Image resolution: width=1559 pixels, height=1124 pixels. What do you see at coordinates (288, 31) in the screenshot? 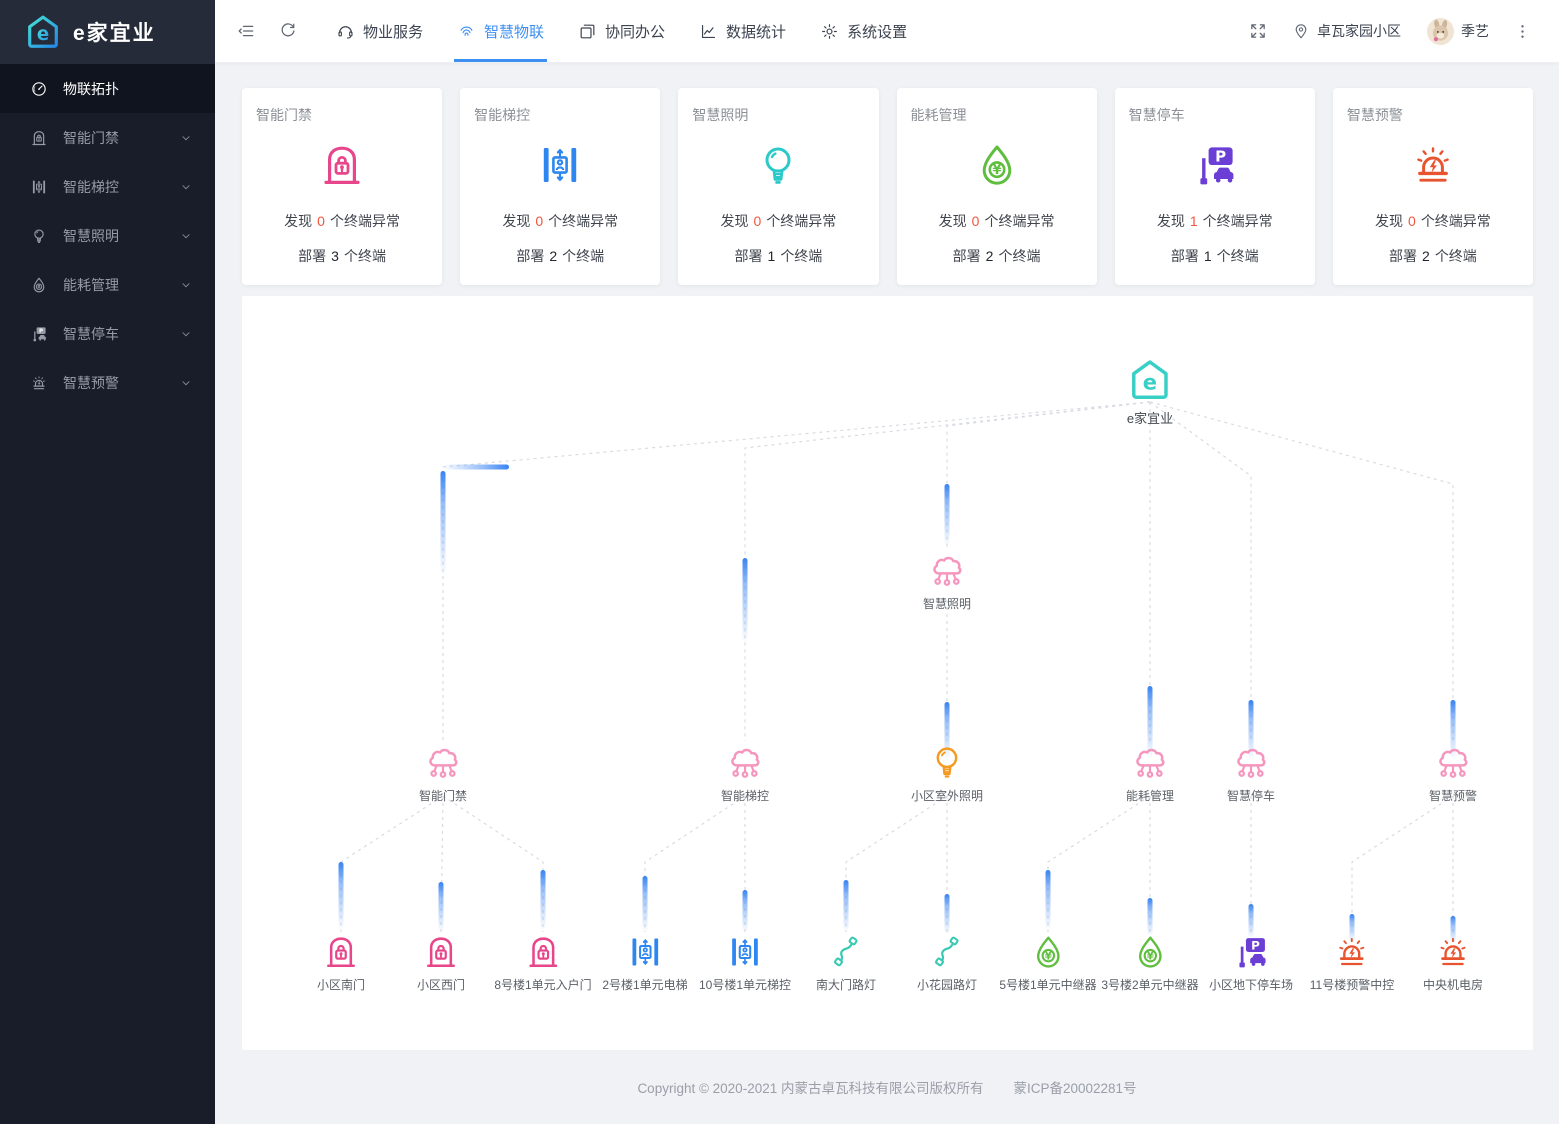
I see `refresh-button` at bounding box center [288, 31].